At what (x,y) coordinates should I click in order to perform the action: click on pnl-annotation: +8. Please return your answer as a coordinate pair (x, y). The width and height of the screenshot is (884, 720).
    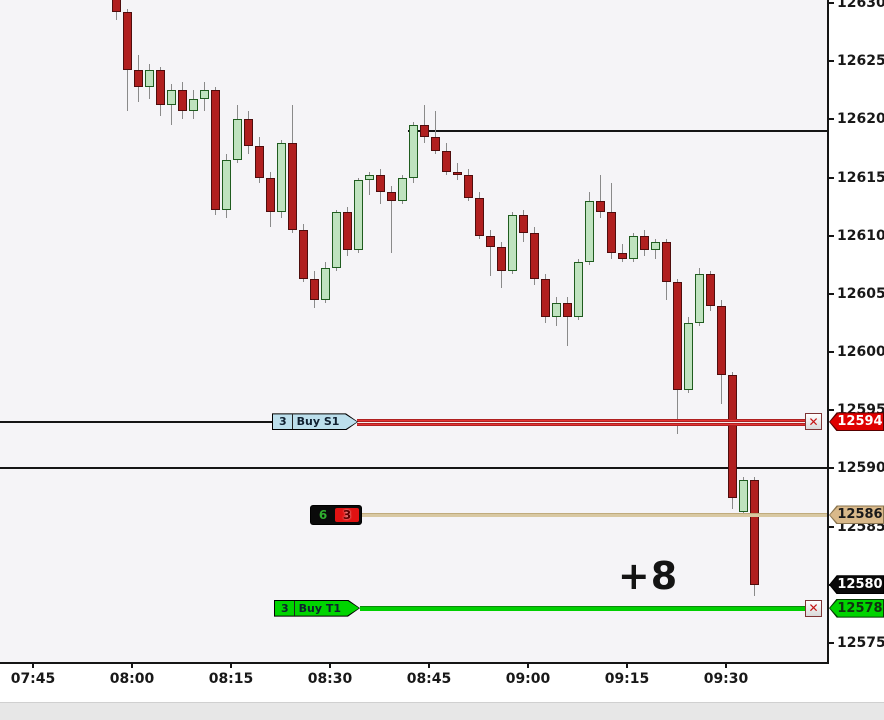
    Looking at the image, I should click on (648, 576).